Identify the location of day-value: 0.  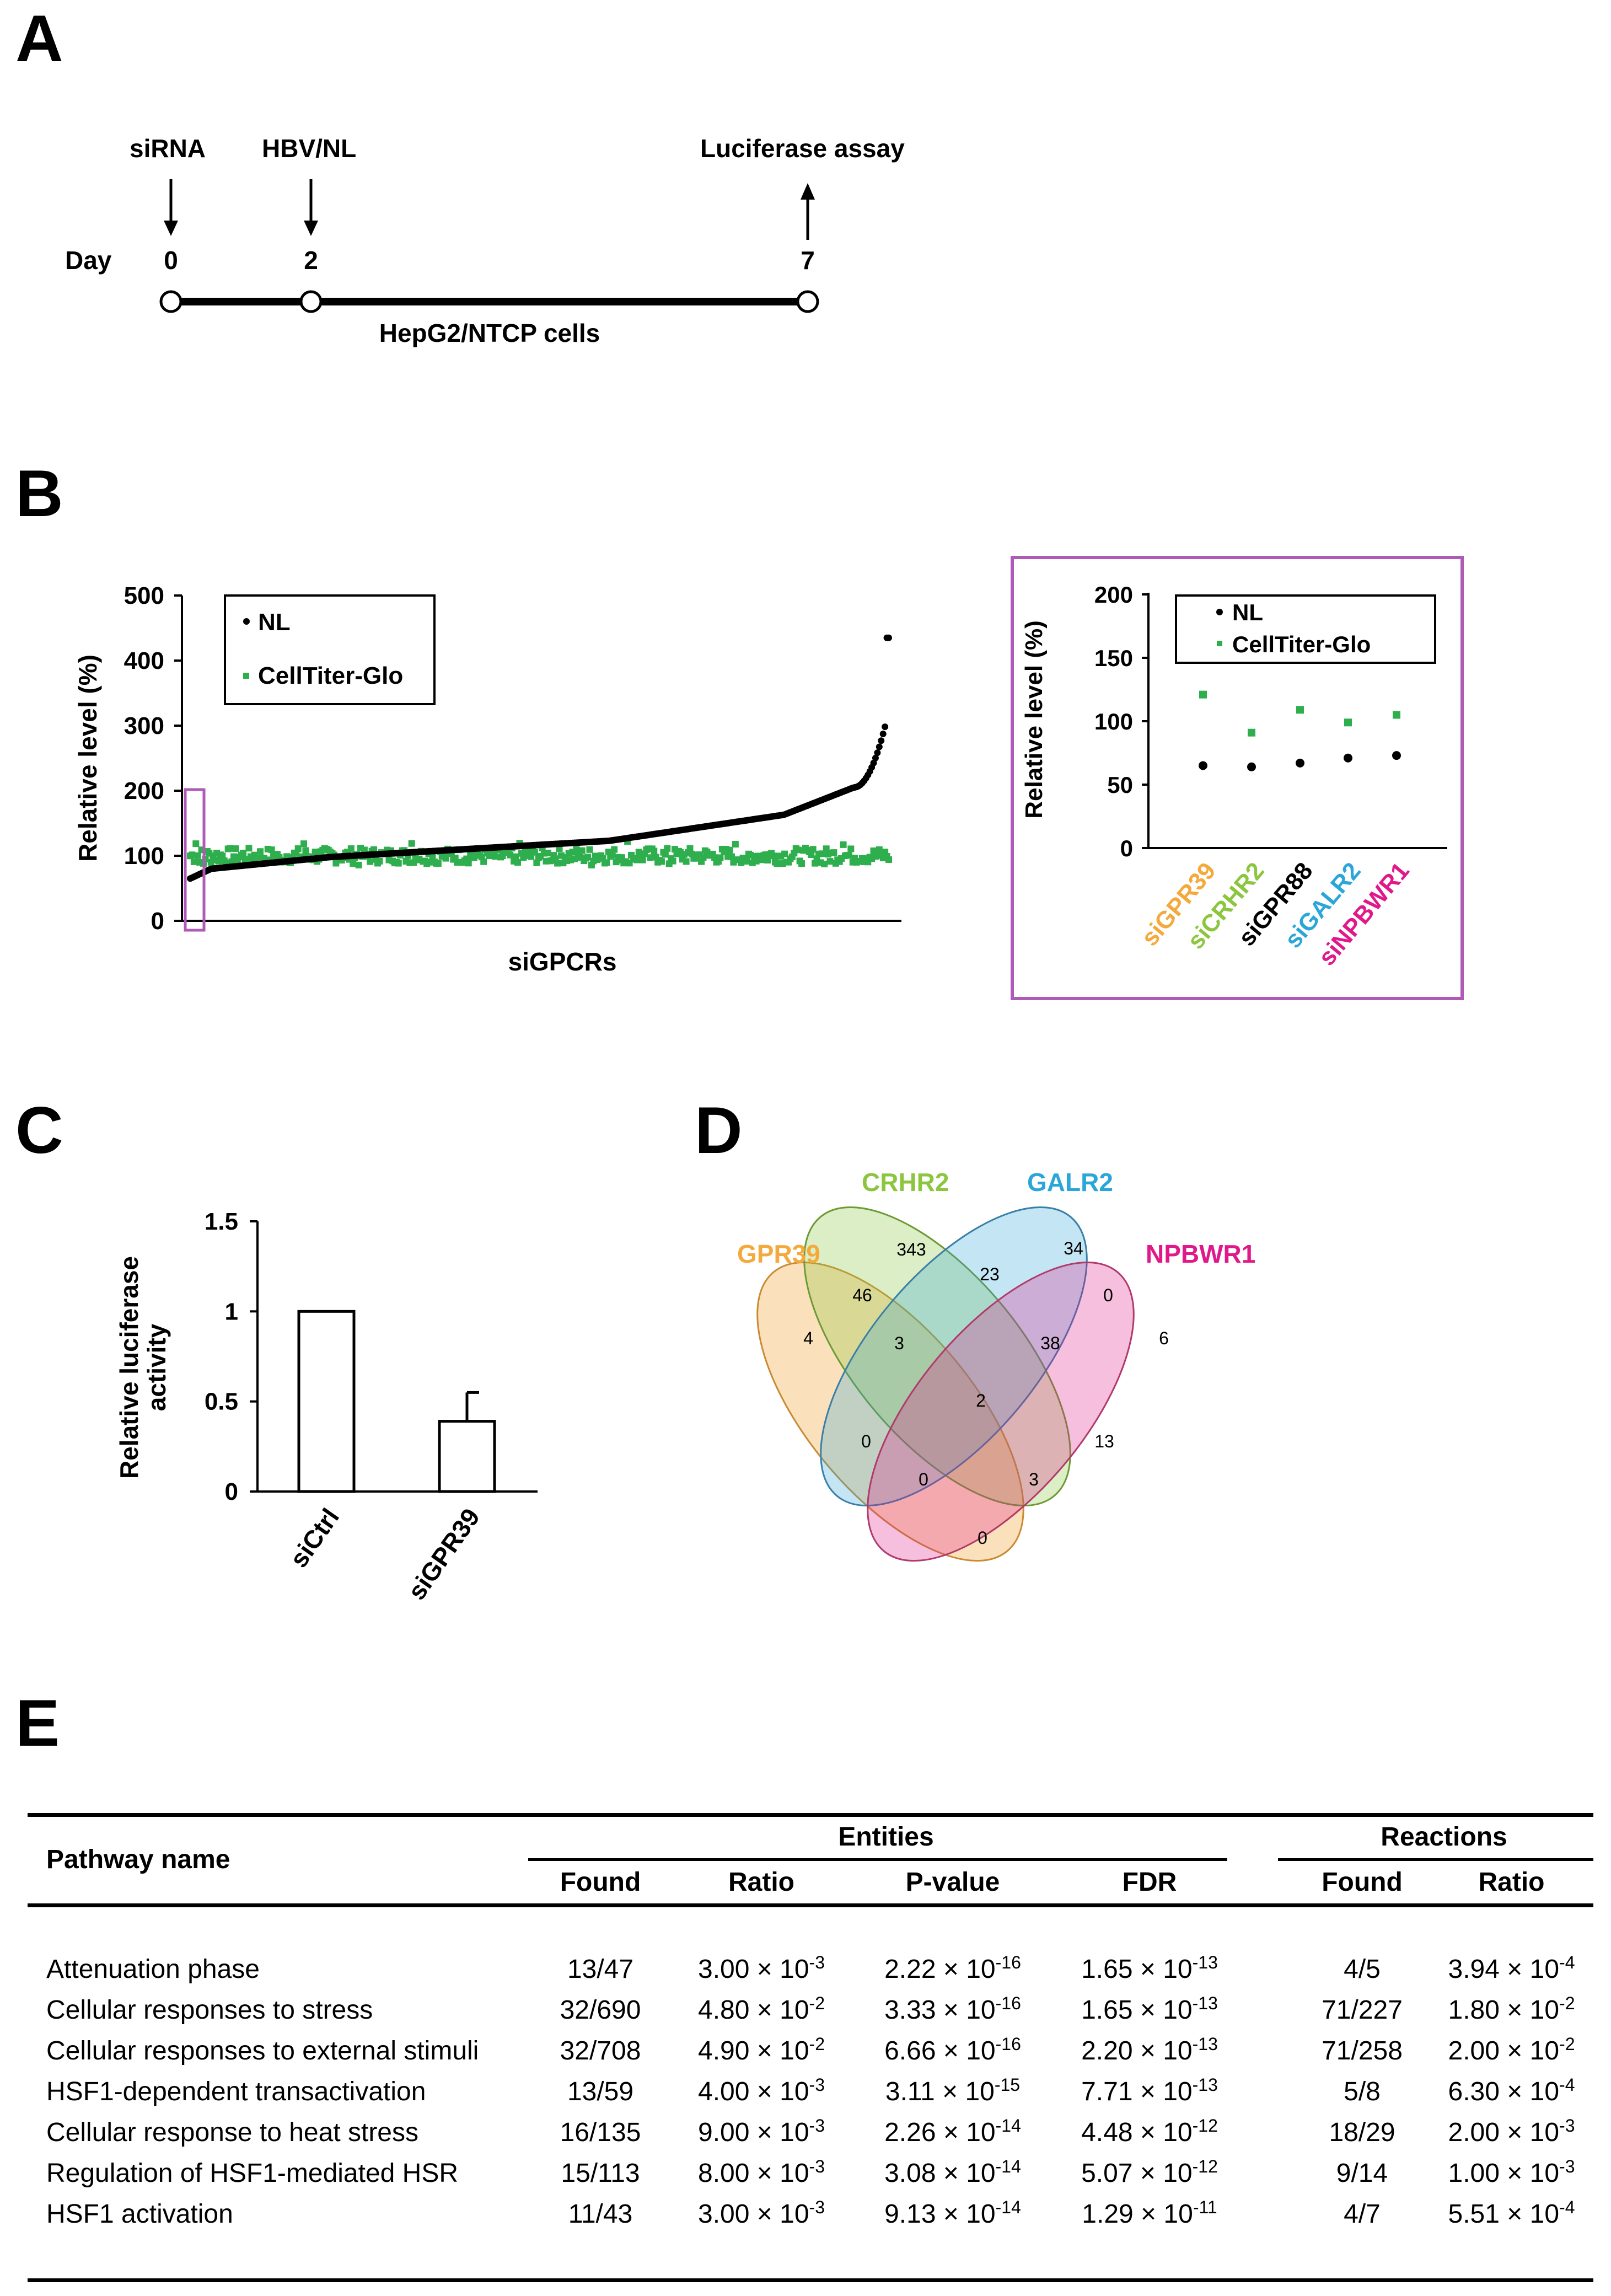
(171, 261).